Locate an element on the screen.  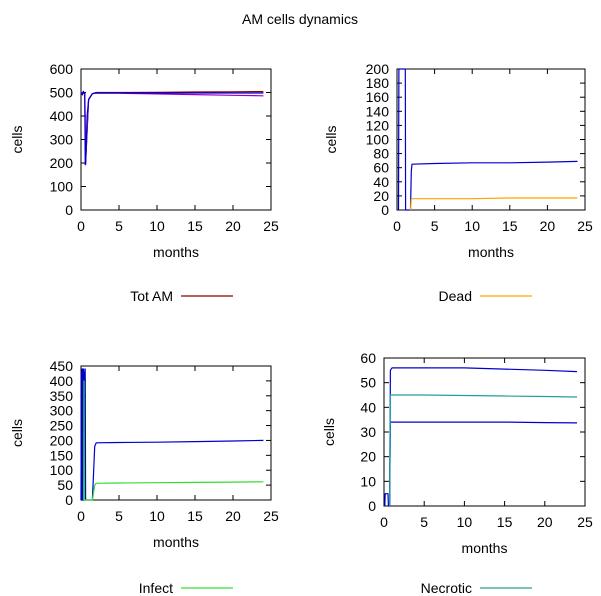
y-tick-label: 120 is located at coordinates (378, 125).